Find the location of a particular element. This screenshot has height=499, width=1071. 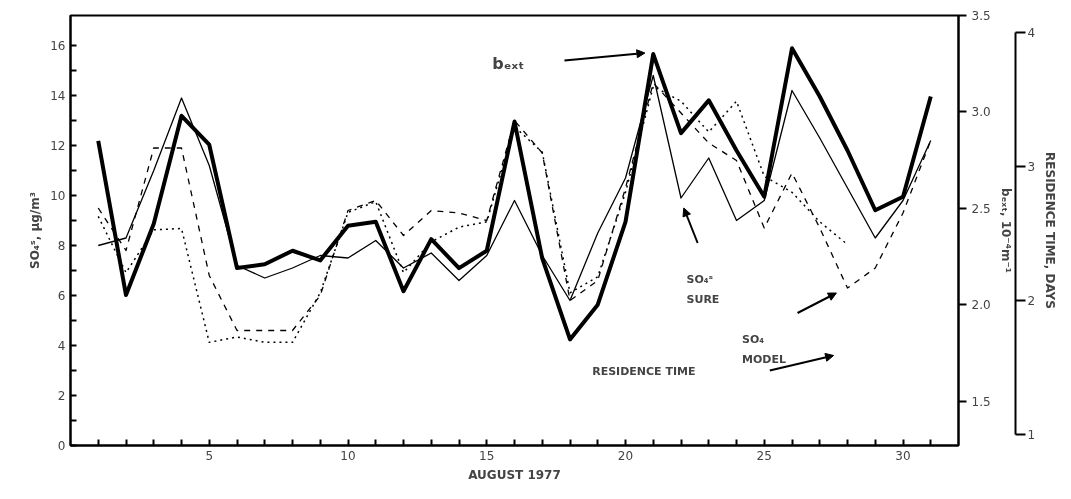

y-axis-title: SO₄ˢ, μg/m³ is located at coordinates (35, 230).